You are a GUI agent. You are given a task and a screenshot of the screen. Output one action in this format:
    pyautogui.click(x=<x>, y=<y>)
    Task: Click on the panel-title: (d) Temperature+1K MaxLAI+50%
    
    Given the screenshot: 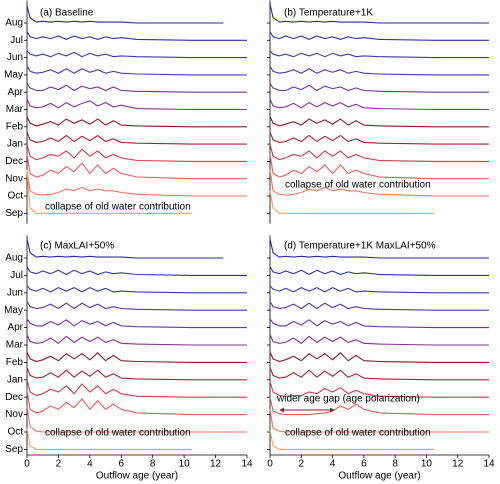 What is the action you would take?
    pyautogui.click(x=360, y=246)
    